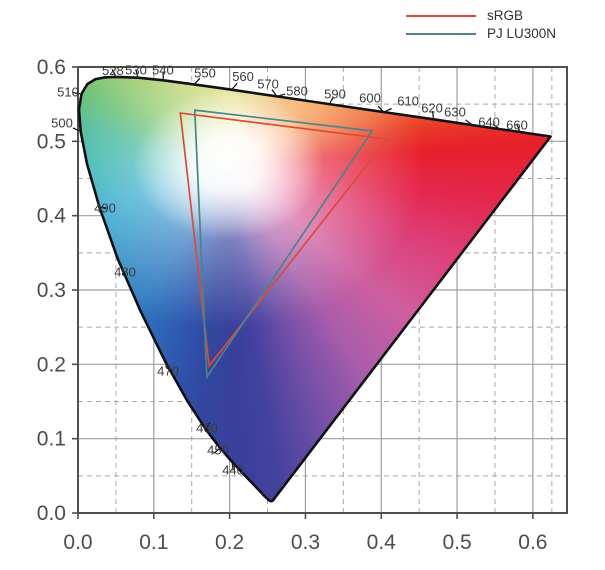 Image resolution: width=605 pixels, height=570 pixels. Describe the element at coordinates (456, 542) in the screenshot. I see `x-tick-label-0.5: 0.5` at that location.